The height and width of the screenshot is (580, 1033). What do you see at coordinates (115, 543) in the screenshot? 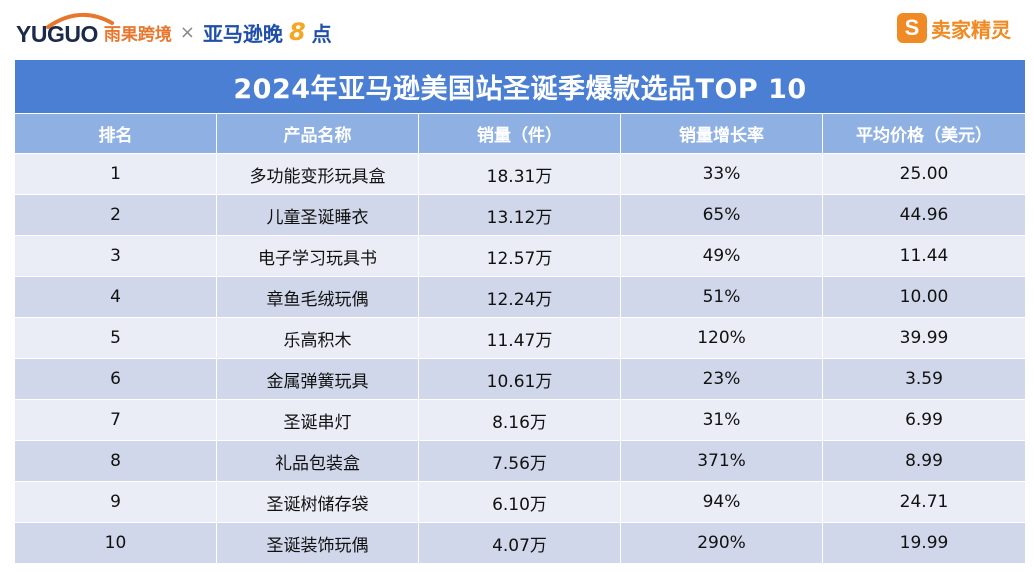
I see `cell-rank: 10` at bounding box center [115, 543].